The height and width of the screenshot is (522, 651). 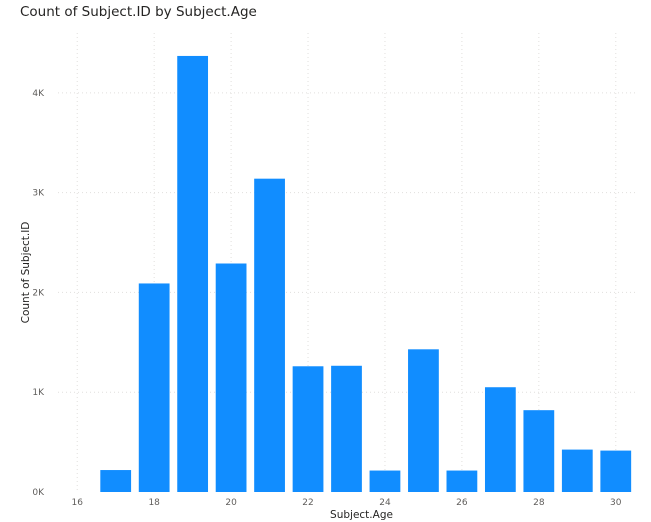 What do you see at coordinates (307, 503) in the screenshot?
I see `x-tick-label: 22` at bounding box center [307, 503].